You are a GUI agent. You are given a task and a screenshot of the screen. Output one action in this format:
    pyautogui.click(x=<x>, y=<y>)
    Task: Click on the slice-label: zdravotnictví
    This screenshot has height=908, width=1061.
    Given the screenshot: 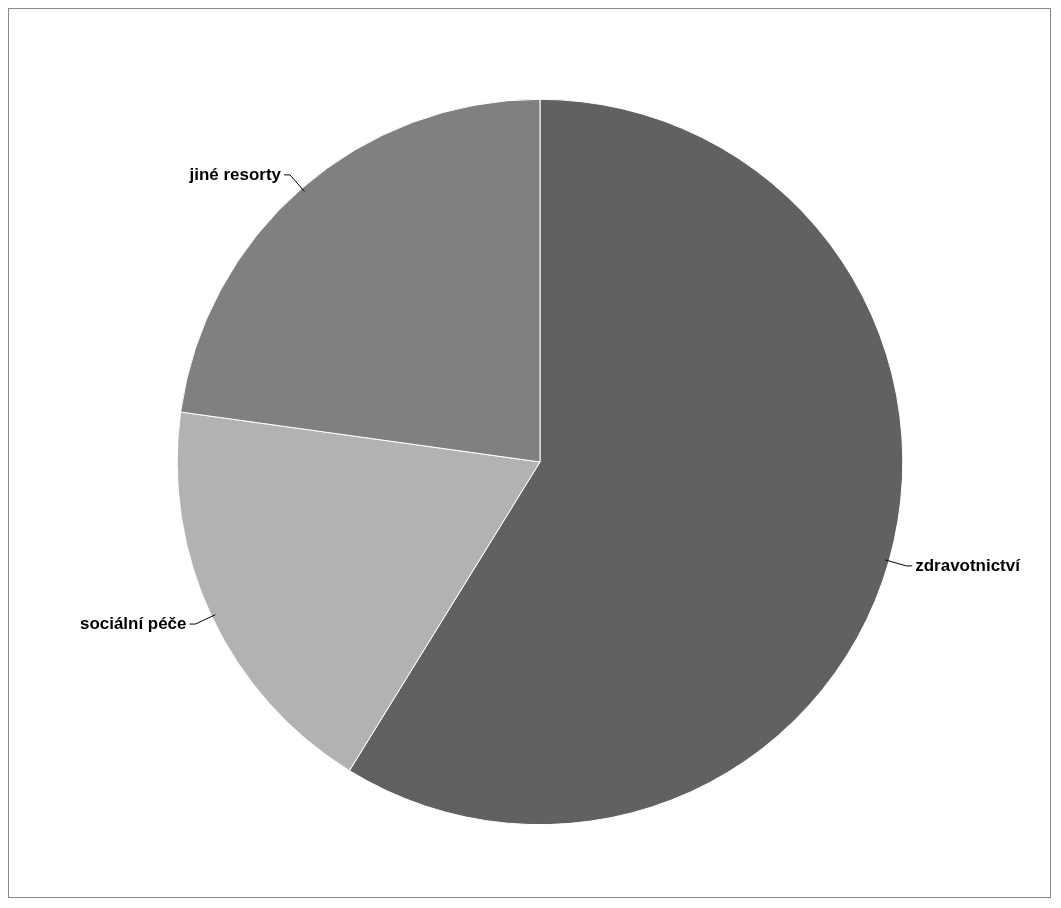 What is the action you would take?
    pyautogui.click(x=968, y=565)
    